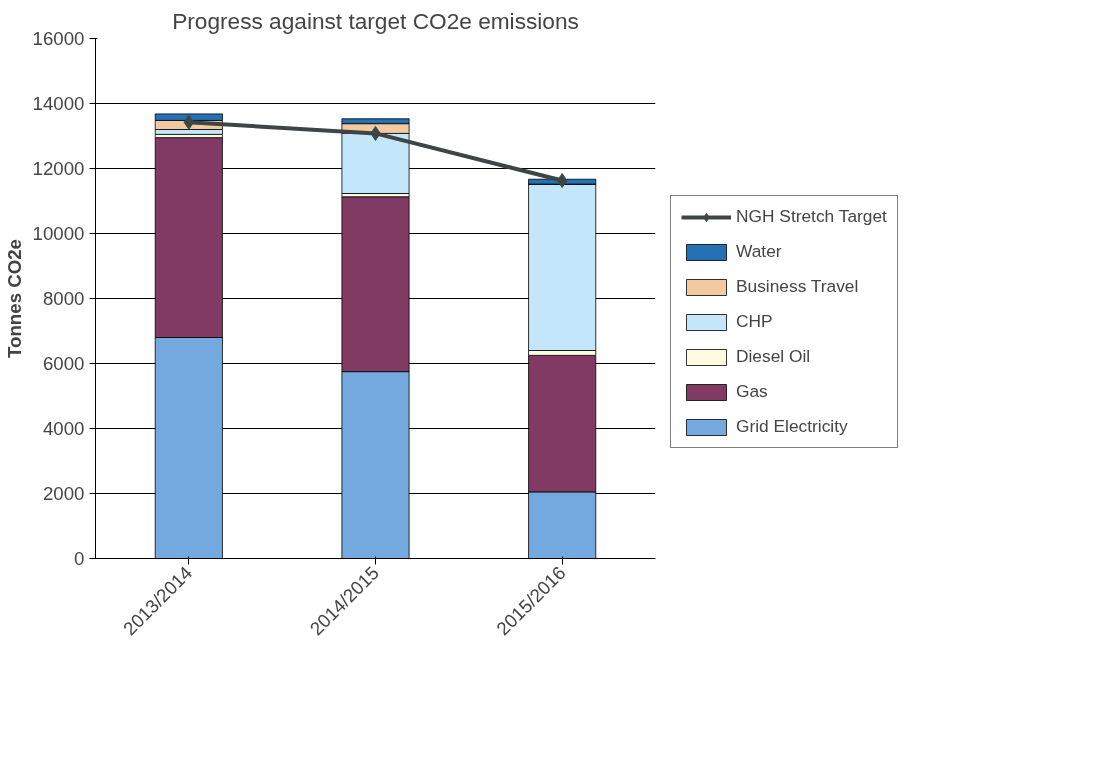 This screenshot has width=1101, height=778. I want to click on y-tick-label: 2000, so click(64, 493).